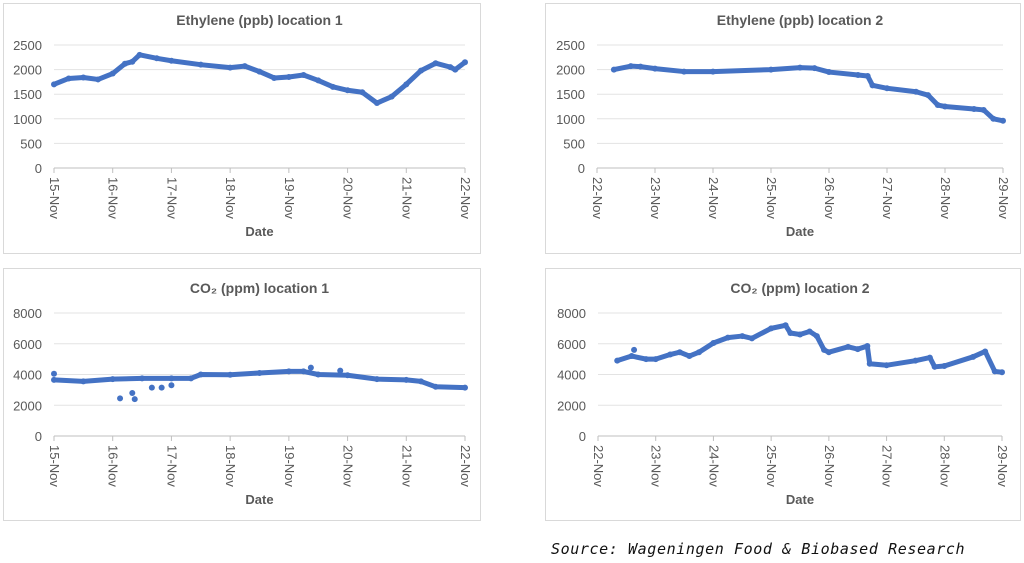 The image size is (1024, 563). What do you see at coordinates (230, 198) in the screenshot?
I see `x-tick-label: 18-Nov` at bounding box center [230, 198].